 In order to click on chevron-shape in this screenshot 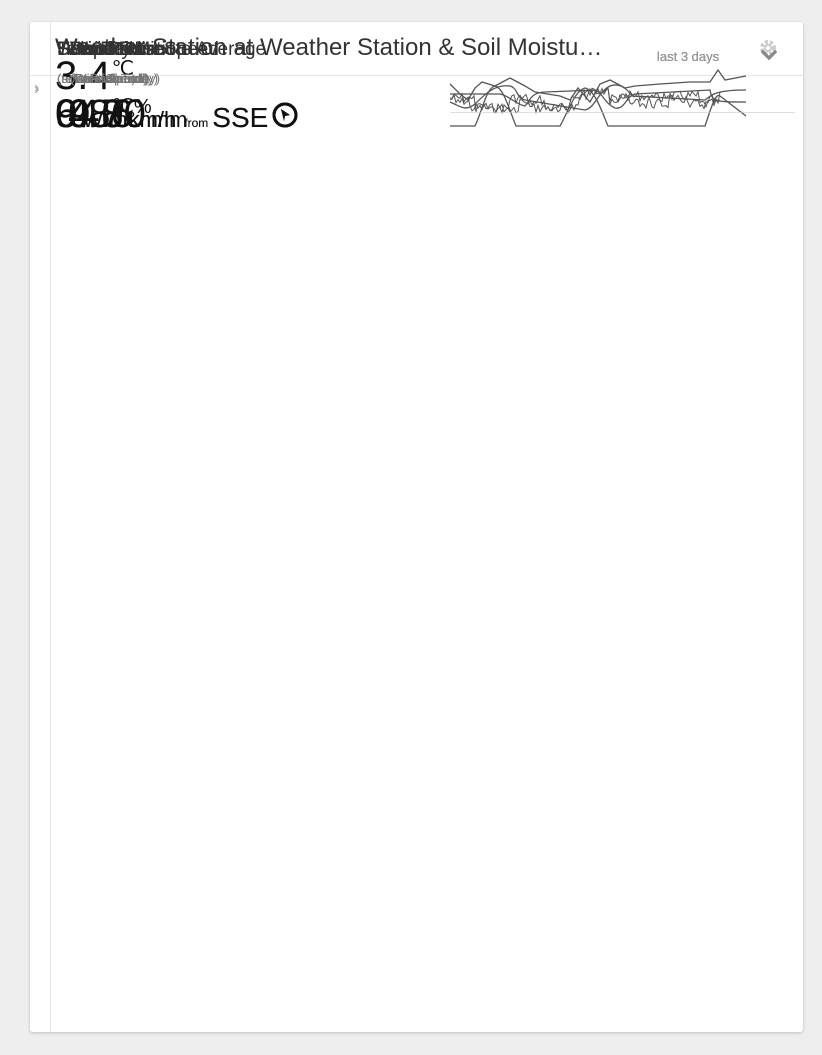, I will do `click(769, 55)`.